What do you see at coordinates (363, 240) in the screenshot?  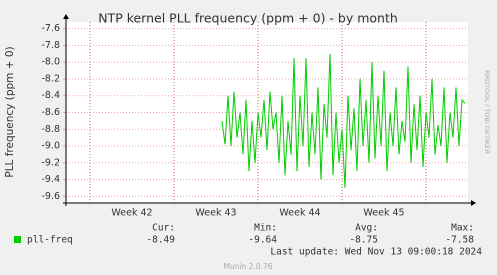 I see `stat-value: -8.75` at bounding box center [363, 240].